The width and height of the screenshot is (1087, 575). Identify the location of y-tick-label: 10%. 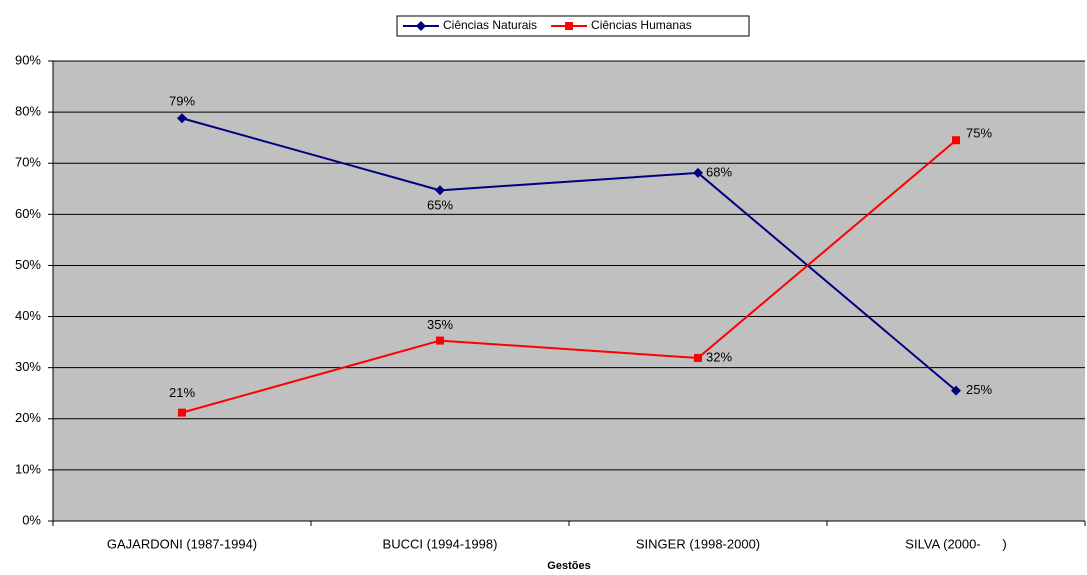
(28, 468).